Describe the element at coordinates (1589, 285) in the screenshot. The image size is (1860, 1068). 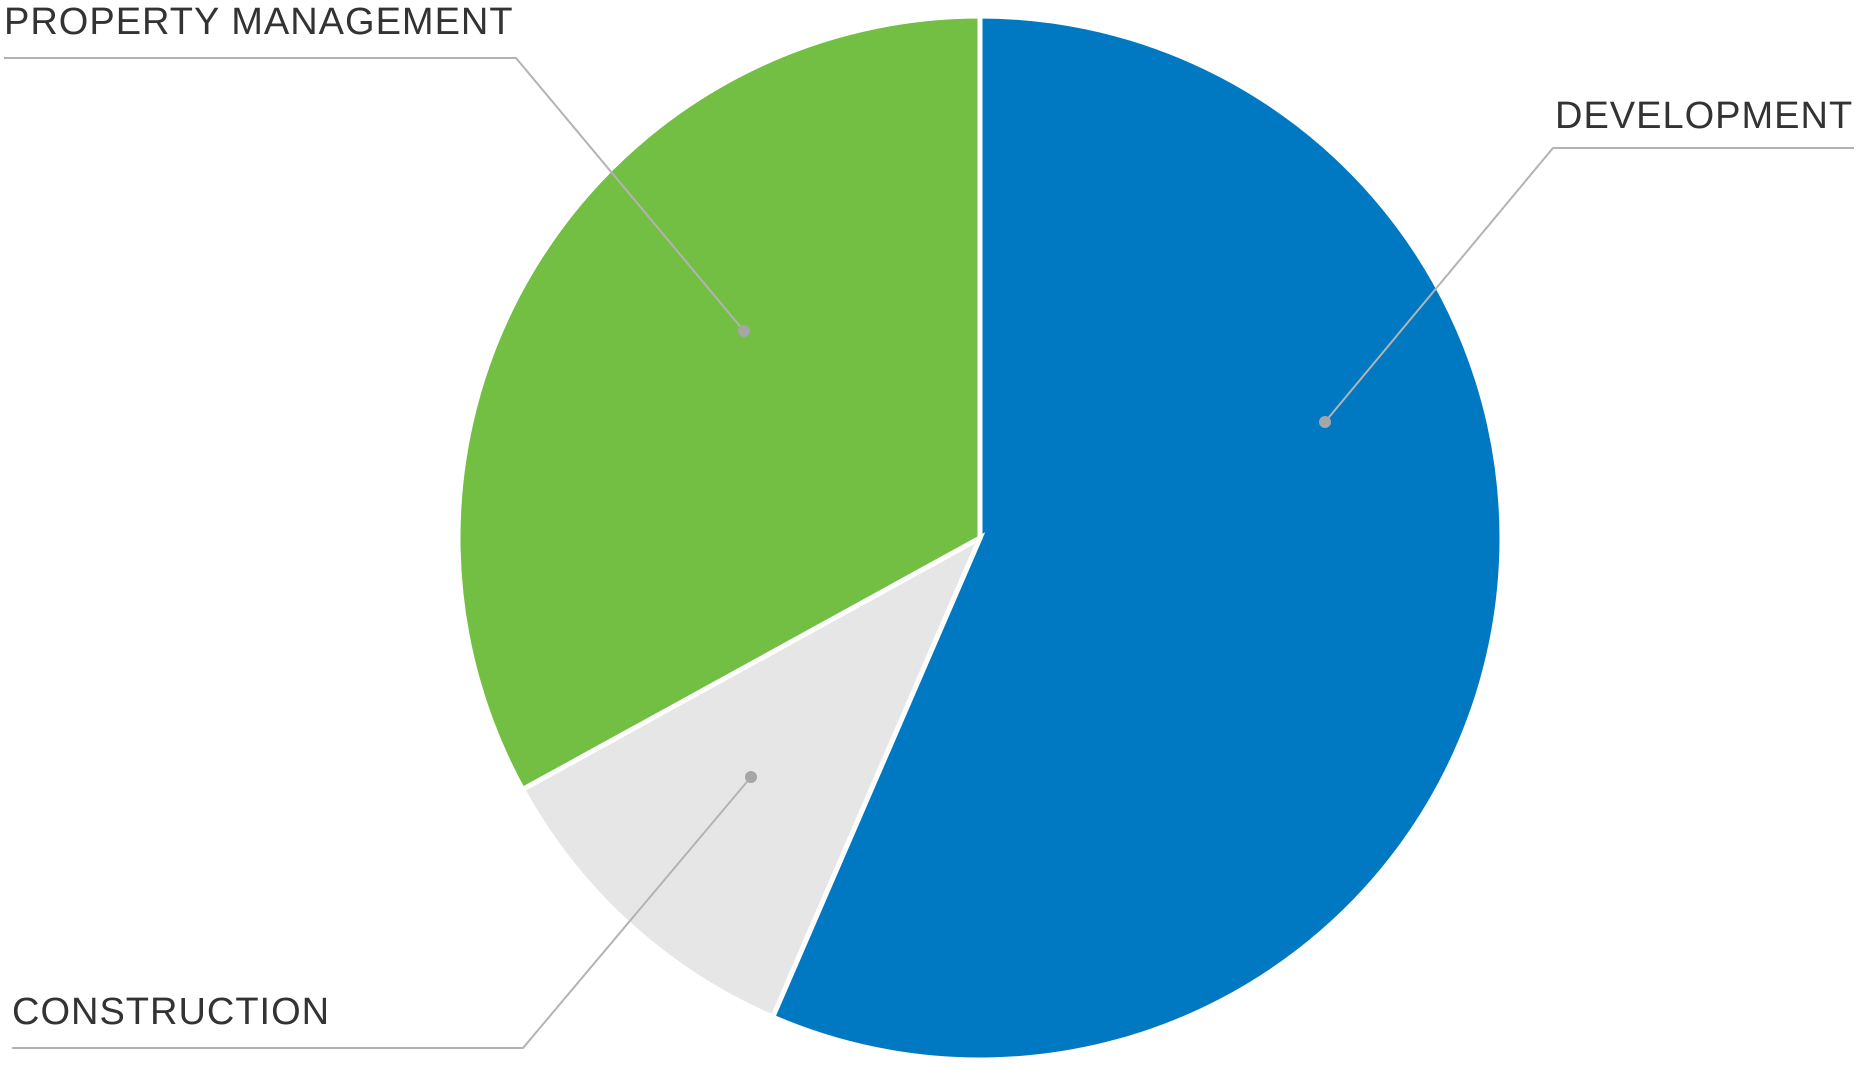
I see `leader-line-development` at that location.